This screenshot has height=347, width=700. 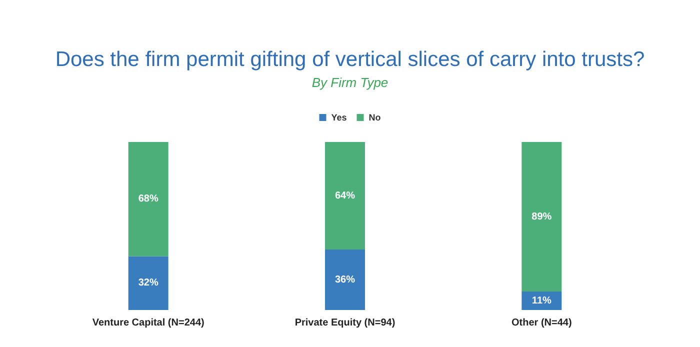 I want to click on x-tick-label: Private Equity (N=94), so click(x=345, y=323).